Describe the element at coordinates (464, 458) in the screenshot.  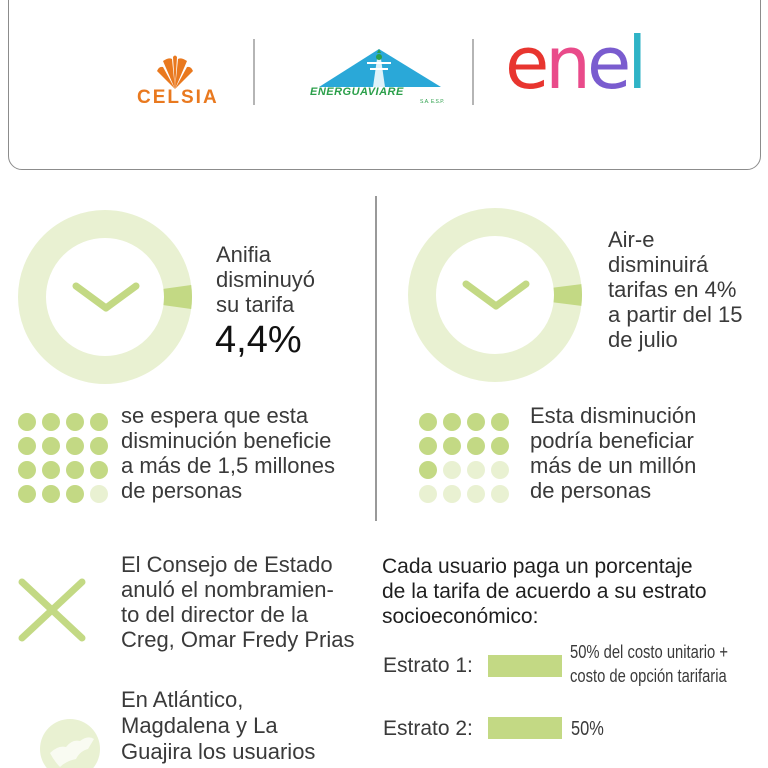
I see `right-people-dot-grid` at that location.